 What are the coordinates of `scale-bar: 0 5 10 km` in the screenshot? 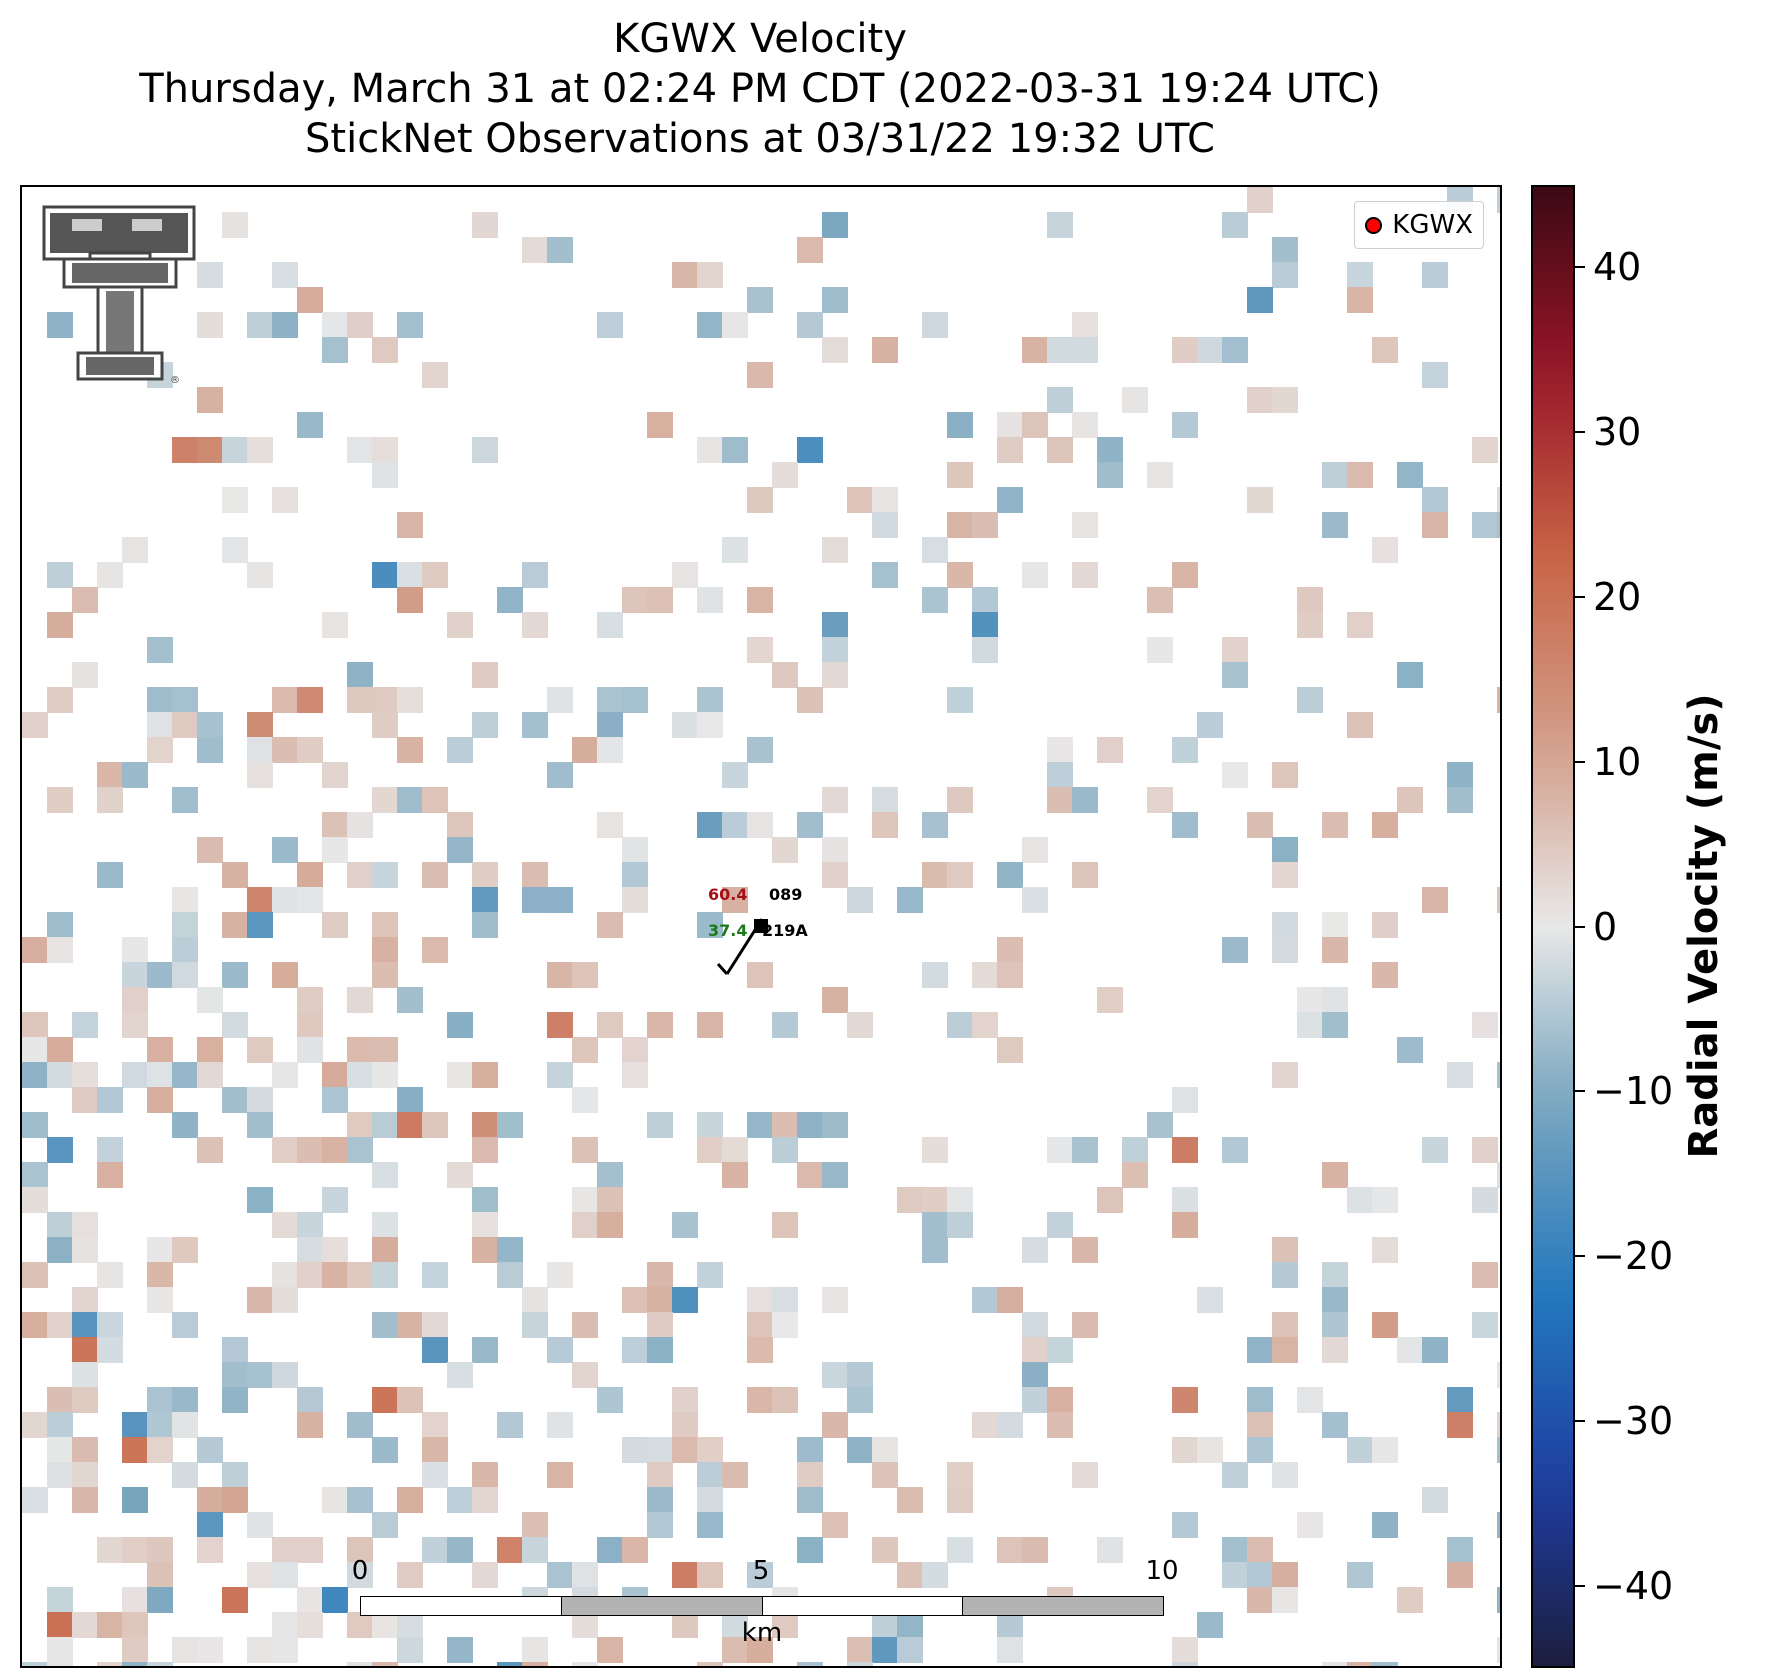 It's located at (765, 1611).